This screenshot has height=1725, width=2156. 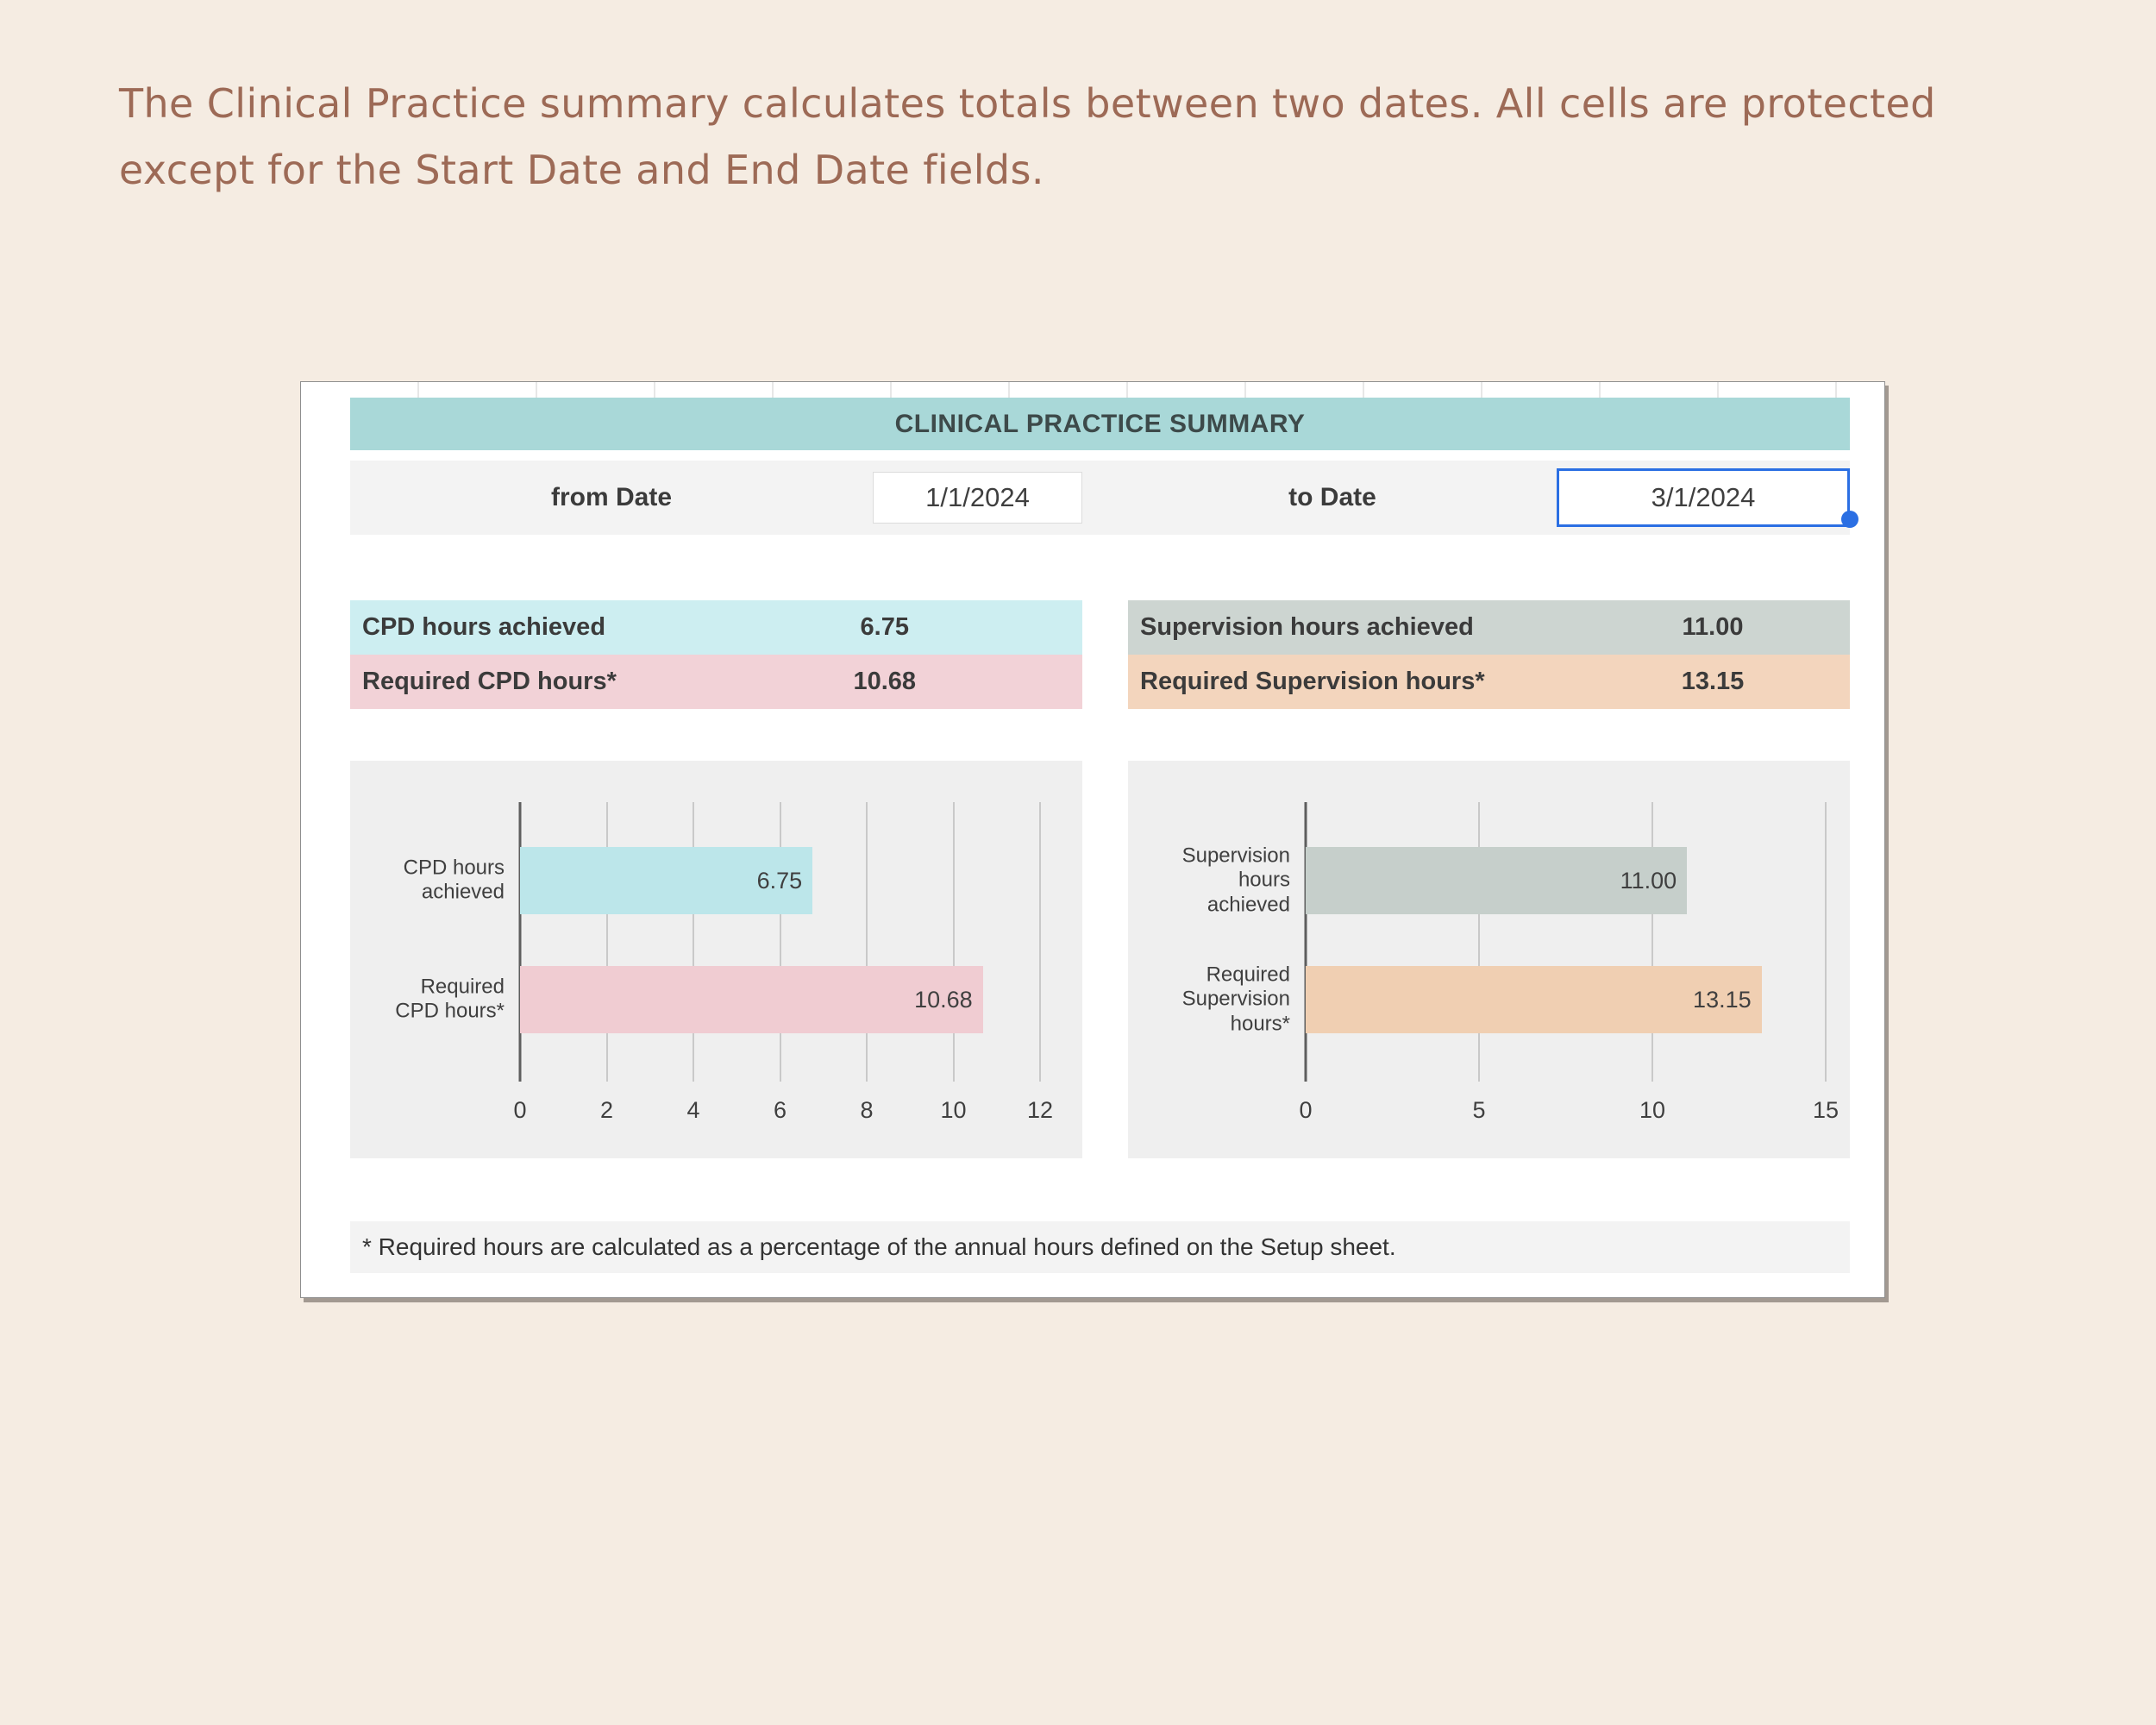 What do you see at coordinates (977, 498) in the screenshot?
I see `from-date-input` at bounding box center [977, 498].